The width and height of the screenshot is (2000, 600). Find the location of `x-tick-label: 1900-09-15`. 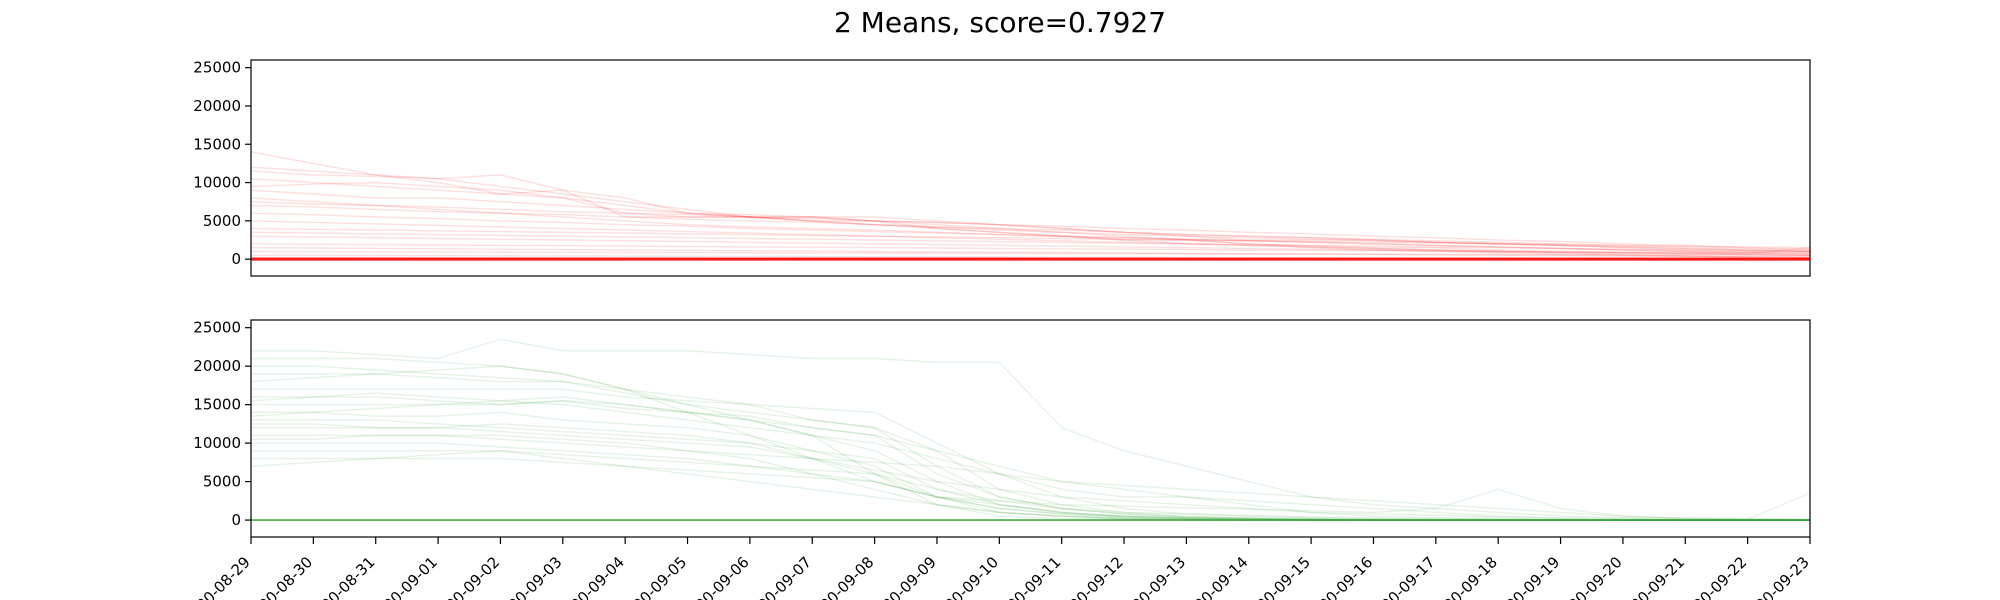

x-tick-label: 1900-09-15 is located at coordinates (1277, 576).